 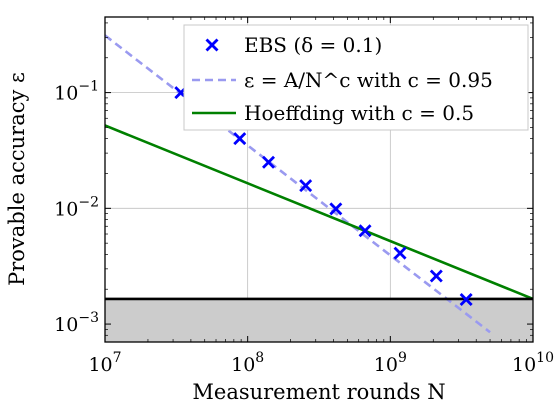 I want to click on y-tick-label: 10⁻¹, so click(x=76, y=92).